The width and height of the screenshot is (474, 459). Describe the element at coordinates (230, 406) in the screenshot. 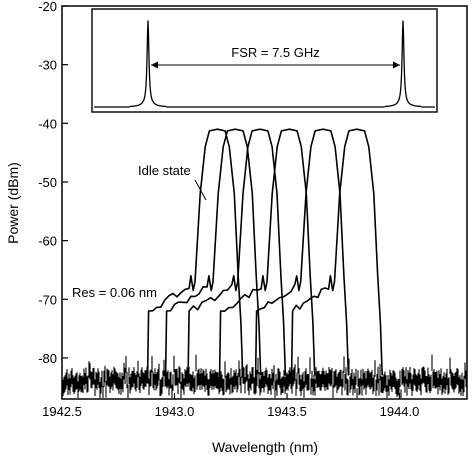

I see `x-axis-ticks: 1942.5 1943.0 1943.5 1944.0` at that location.